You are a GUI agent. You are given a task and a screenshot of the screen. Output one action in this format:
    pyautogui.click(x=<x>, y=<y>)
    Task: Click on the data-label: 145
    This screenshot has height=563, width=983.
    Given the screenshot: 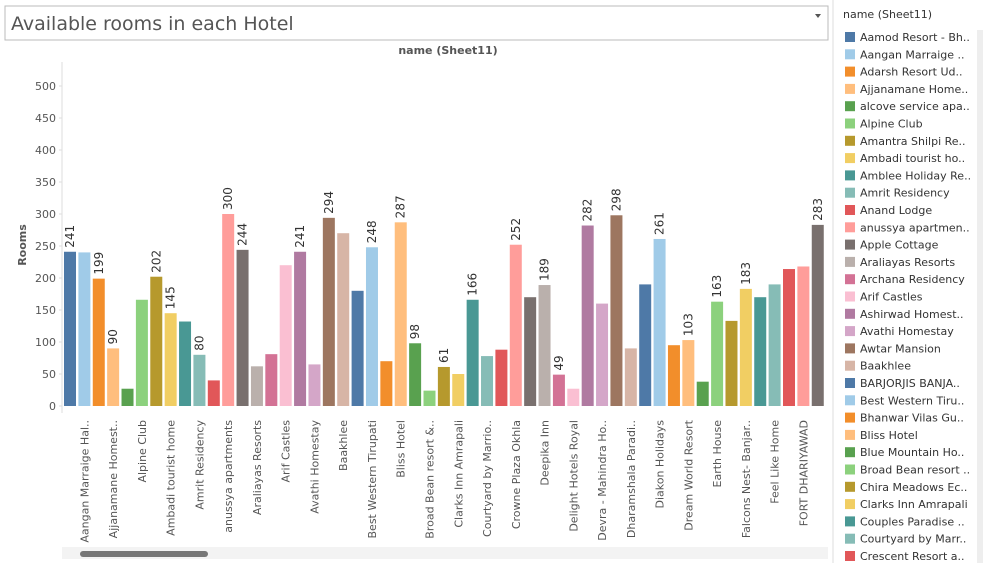 What is the action you would take?
    pyautogui.click(x=171, y=297)
    